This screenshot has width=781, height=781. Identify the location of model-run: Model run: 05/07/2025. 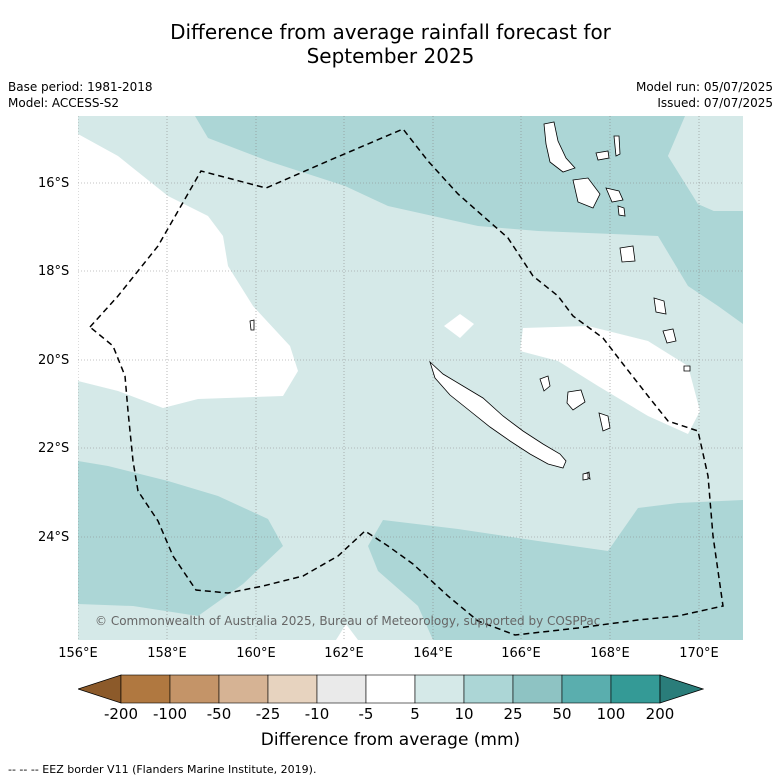
(704, 87).